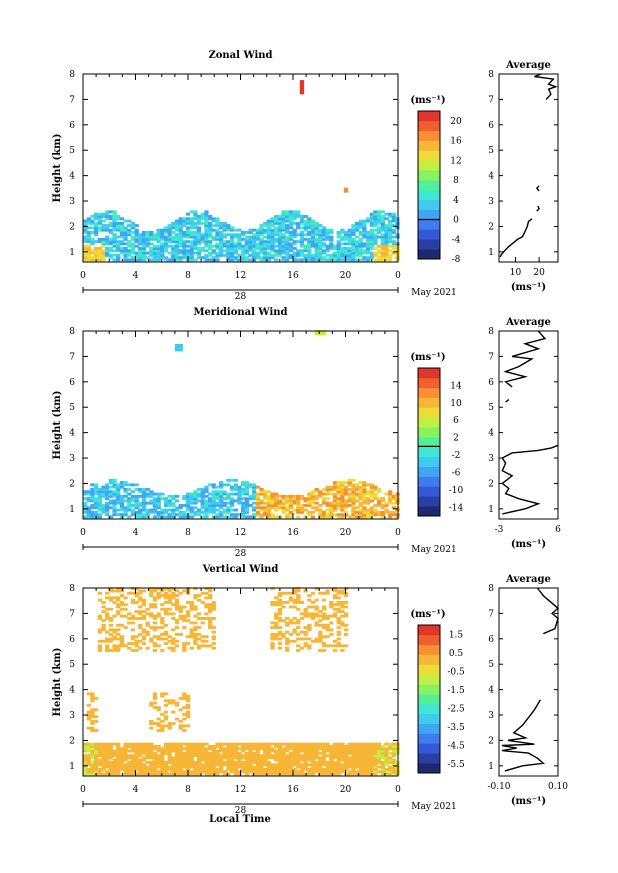  I want to click on x-tick-label: 12, so click(240, 533).